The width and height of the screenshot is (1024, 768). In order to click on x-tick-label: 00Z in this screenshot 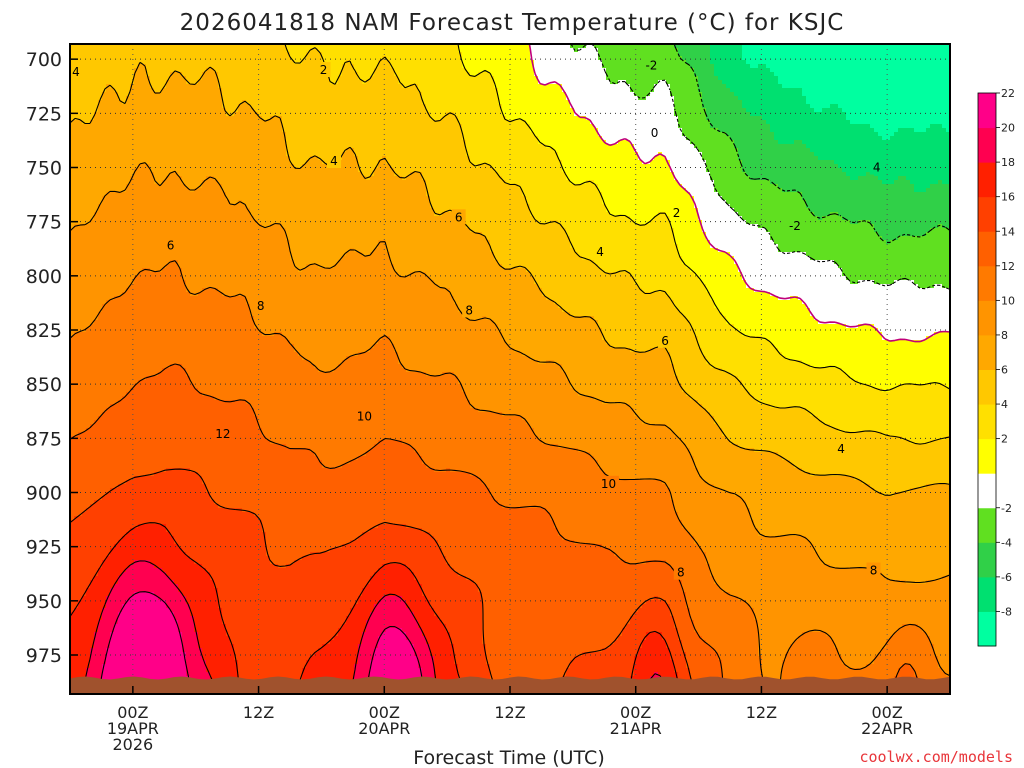, I will do `click(384, 712)`.